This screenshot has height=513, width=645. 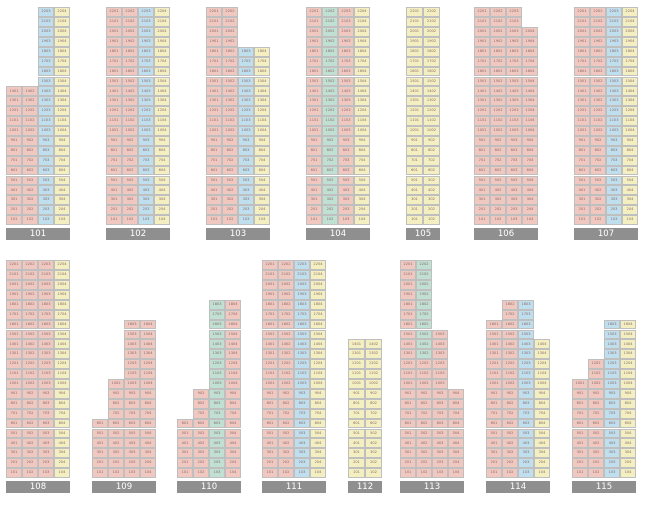 I want to click on unit-cell: 1904, so click(x=530, y=41).